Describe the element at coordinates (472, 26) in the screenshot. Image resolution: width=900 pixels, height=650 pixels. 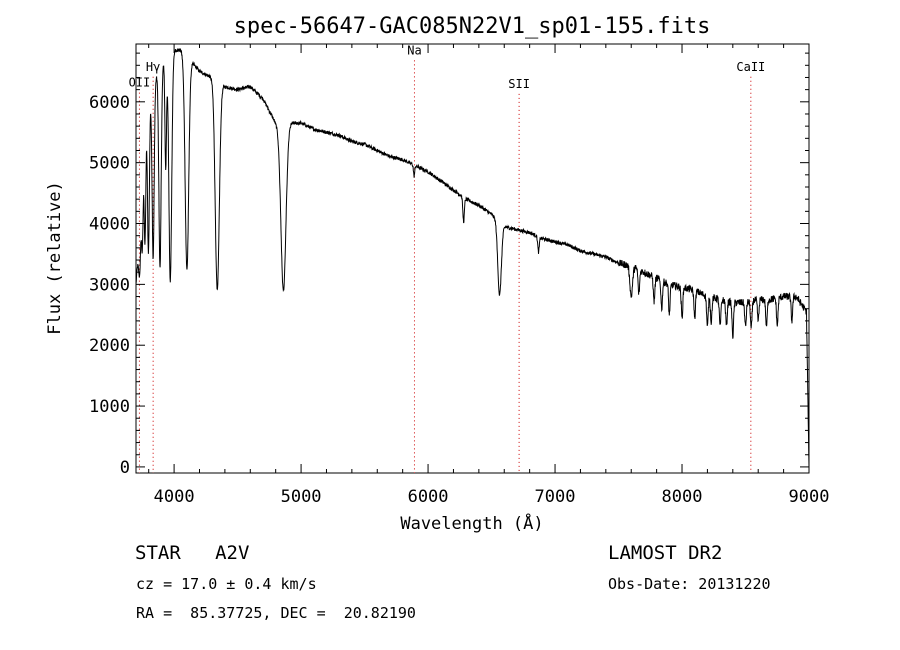
I see `chart-title: spec-56647-GAC085N22V1_sp01-155.fits` at that location.